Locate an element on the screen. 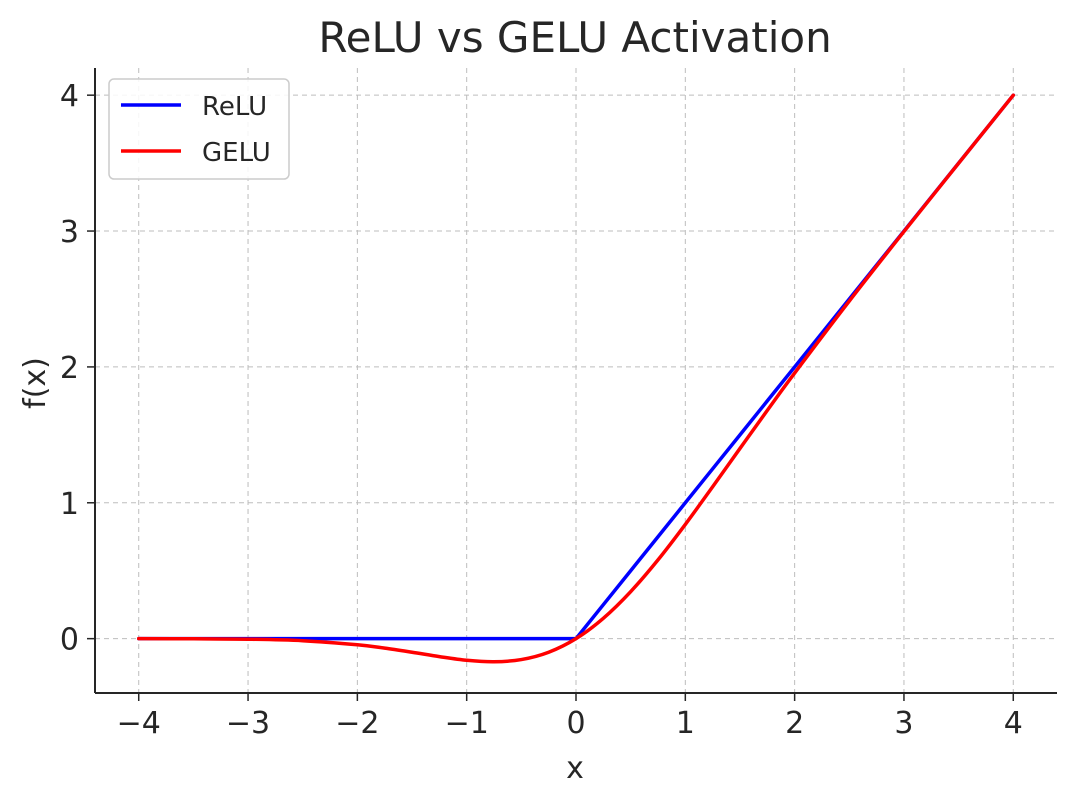 This screenshot has height=795, width=1080. chart-title: ReLU vs GELU Activation is located at coordinates (574, 37).